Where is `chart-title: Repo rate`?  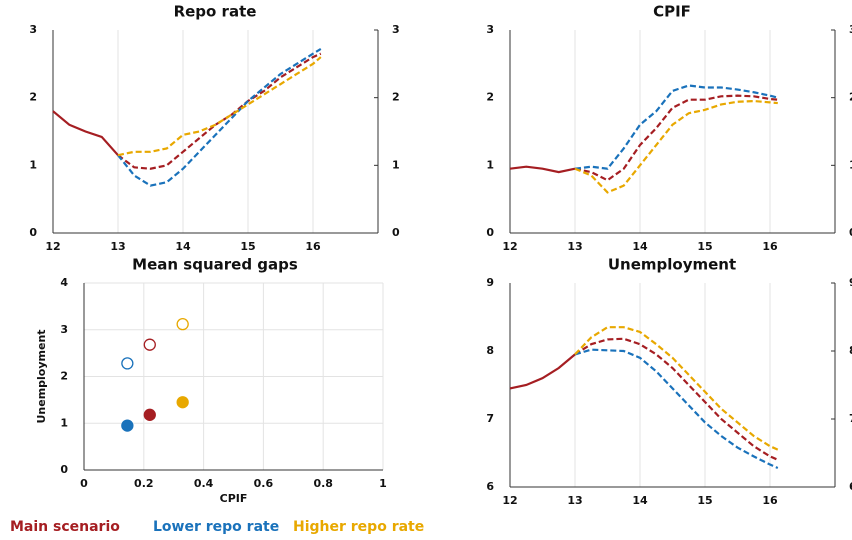
chart-title: Repo rate is located at coordinates (215, 12).